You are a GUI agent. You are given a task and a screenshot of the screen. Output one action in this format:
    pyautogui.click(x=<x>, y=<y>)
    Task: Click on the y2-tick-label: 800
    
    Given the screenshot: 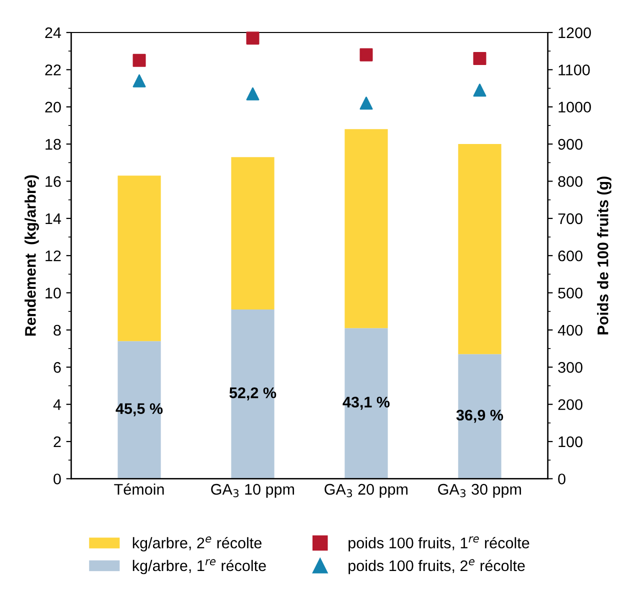 What is the action you would take?
    pyautogui.click(x=570, y=181)
    